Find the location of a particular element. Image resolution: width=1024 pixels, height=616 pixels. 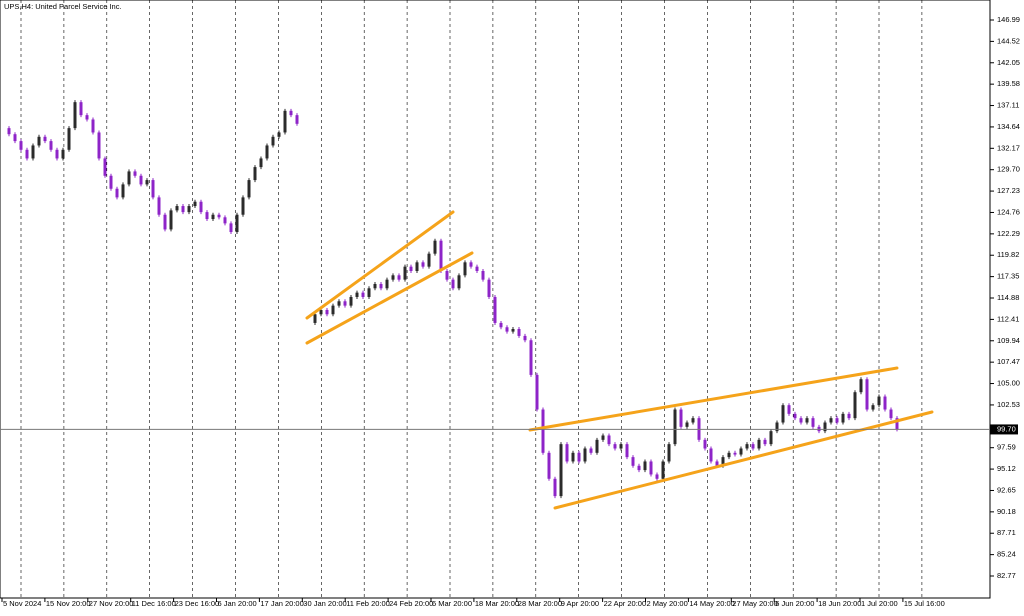

y-tick-label: 129.70 is located at coordinates (1008, 169).